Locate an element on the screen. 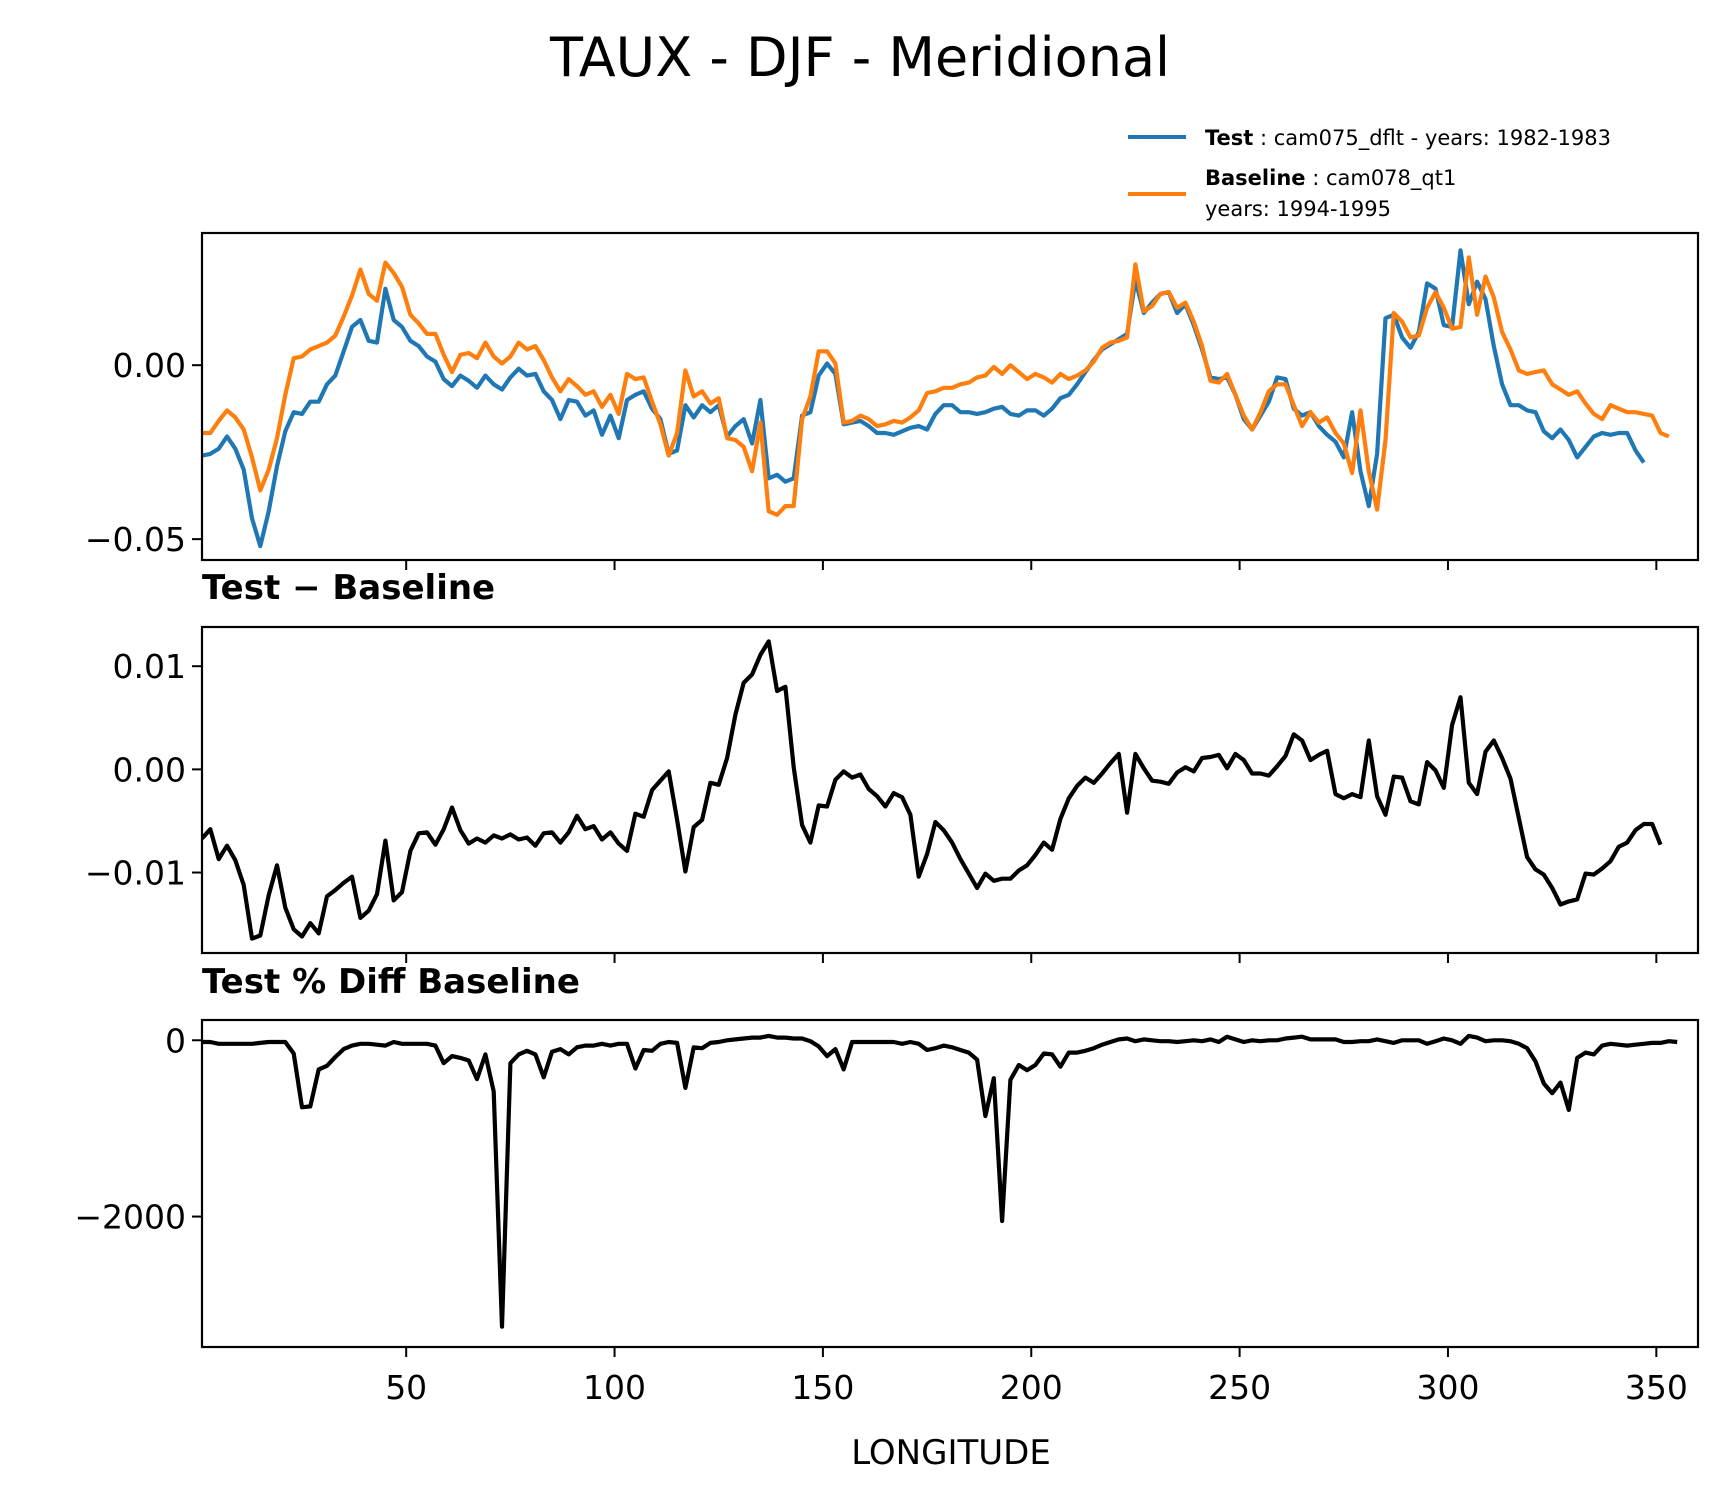  y-tick-label: 0 is located at coordinates (175, 1040).